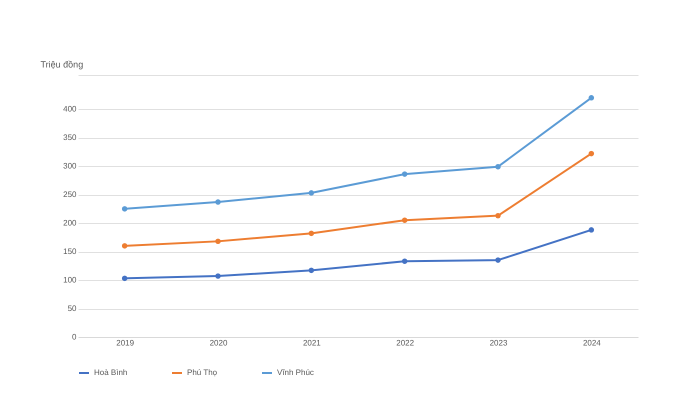 The height and width of the screenshot is (394, 700). What do you see at coordinates (75, 337) in the screenshot?
I see `y-tick-label: 0` at bounding box center [75, 337].